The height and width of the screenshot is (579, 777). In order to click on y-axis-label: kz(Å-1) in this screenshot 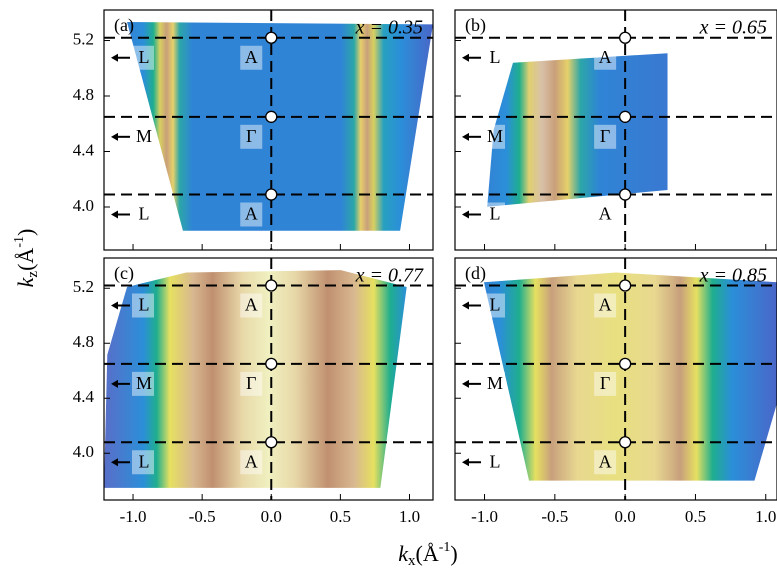, I will do `click(26, 258)`.